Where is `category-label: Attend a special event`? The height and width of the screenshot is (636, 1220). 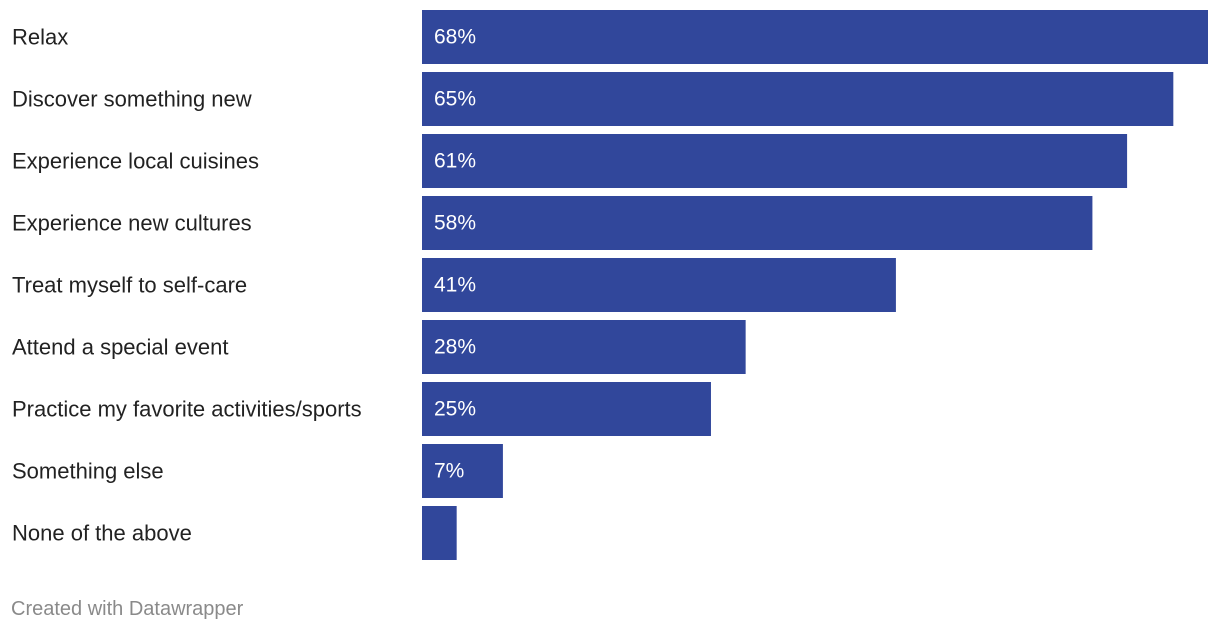 category-label: Attend a special event is located at coordinates (120, 347).